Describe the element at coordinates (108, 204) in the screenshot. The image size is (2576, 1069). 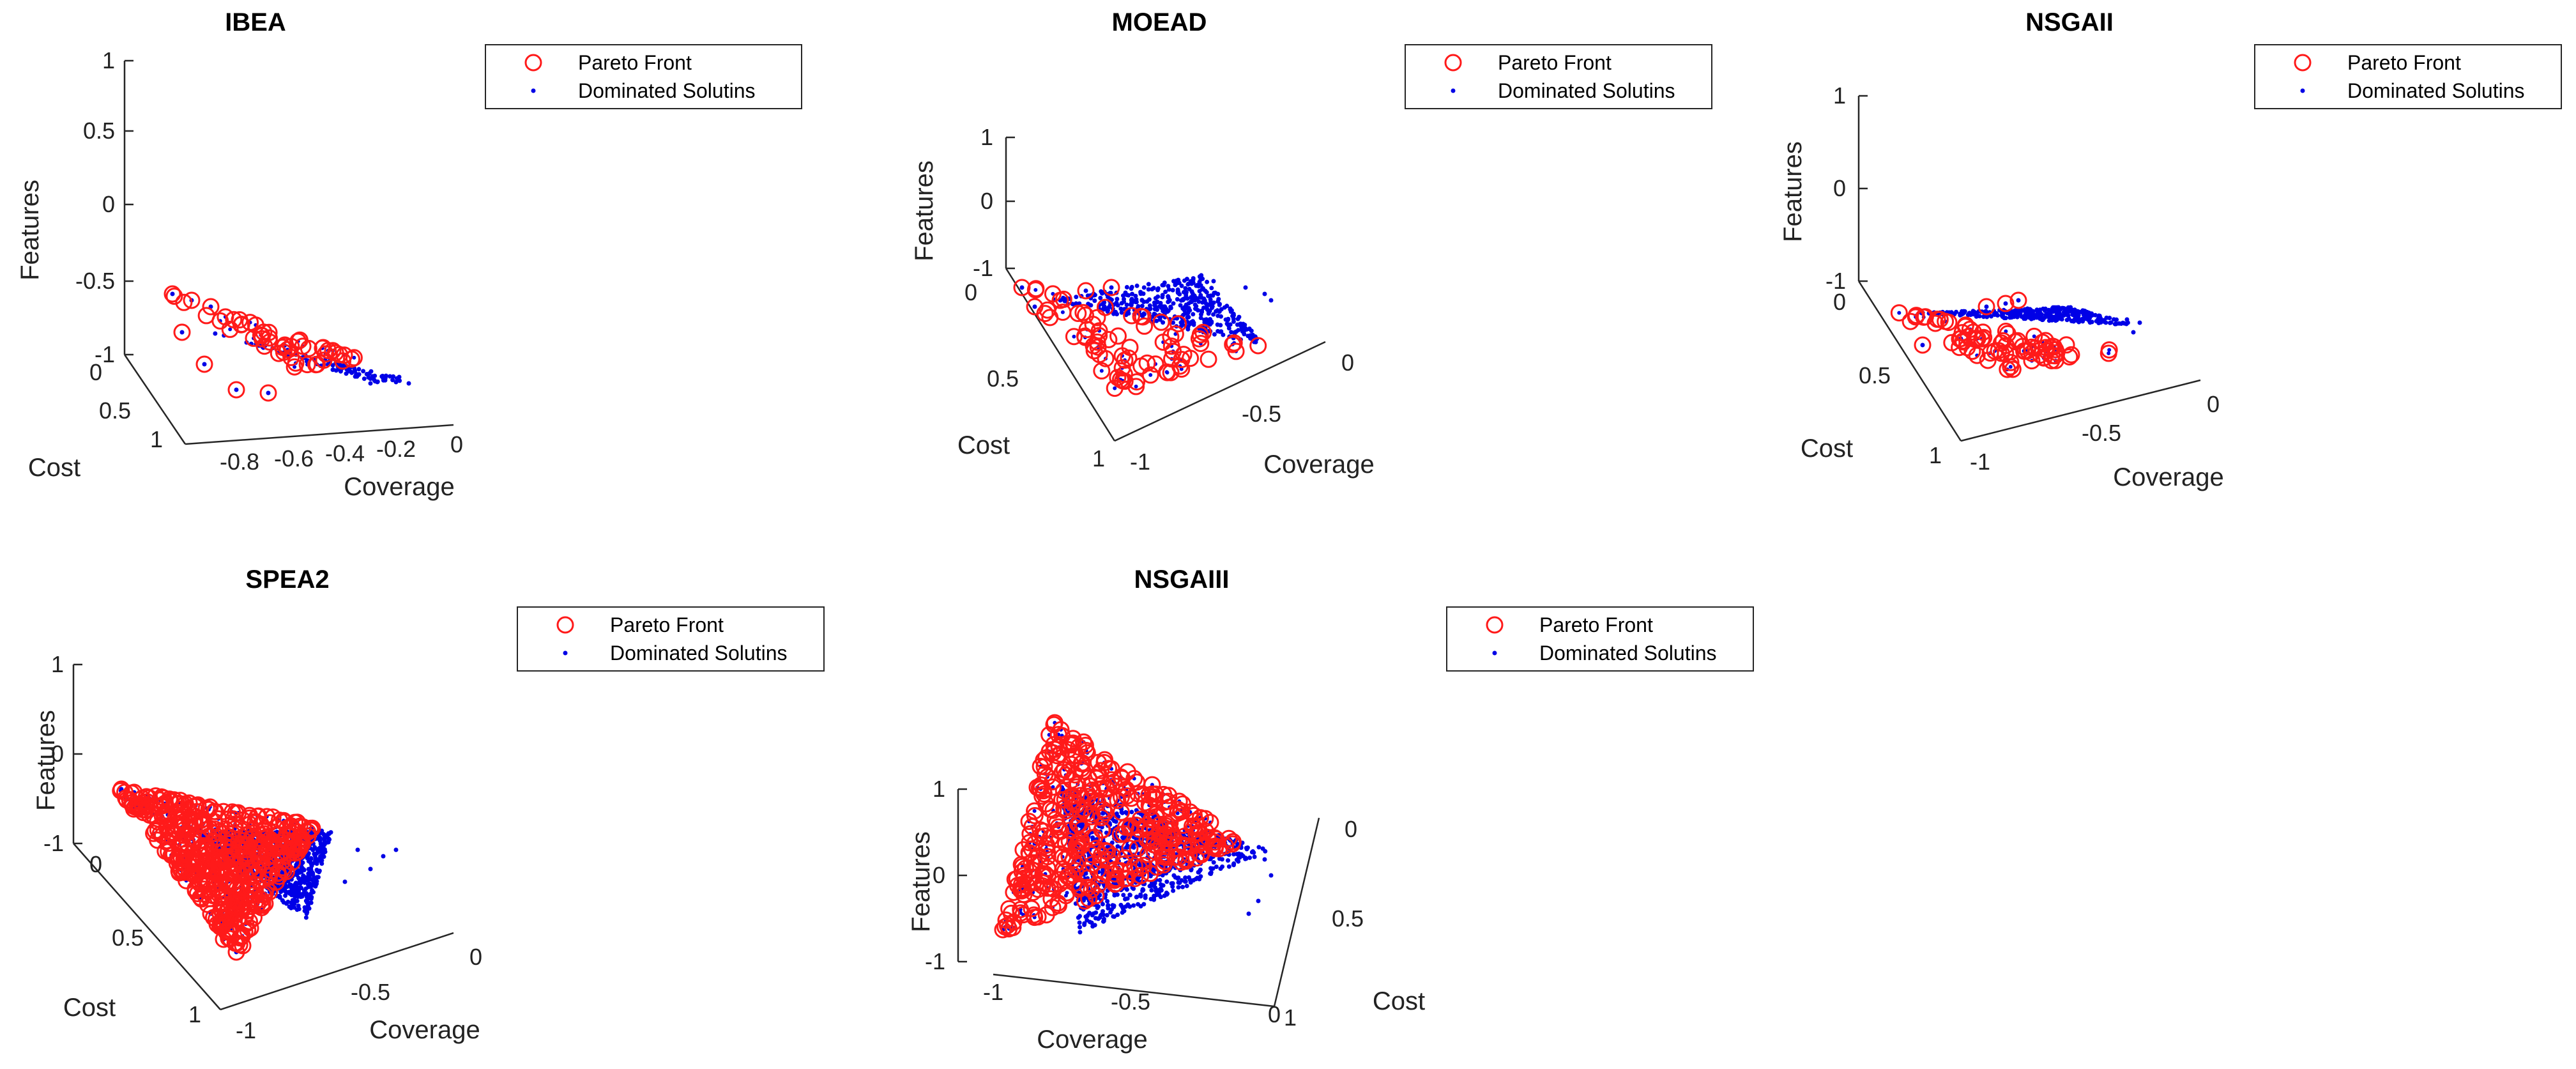
I see `z-tick-label: 0` at that location.